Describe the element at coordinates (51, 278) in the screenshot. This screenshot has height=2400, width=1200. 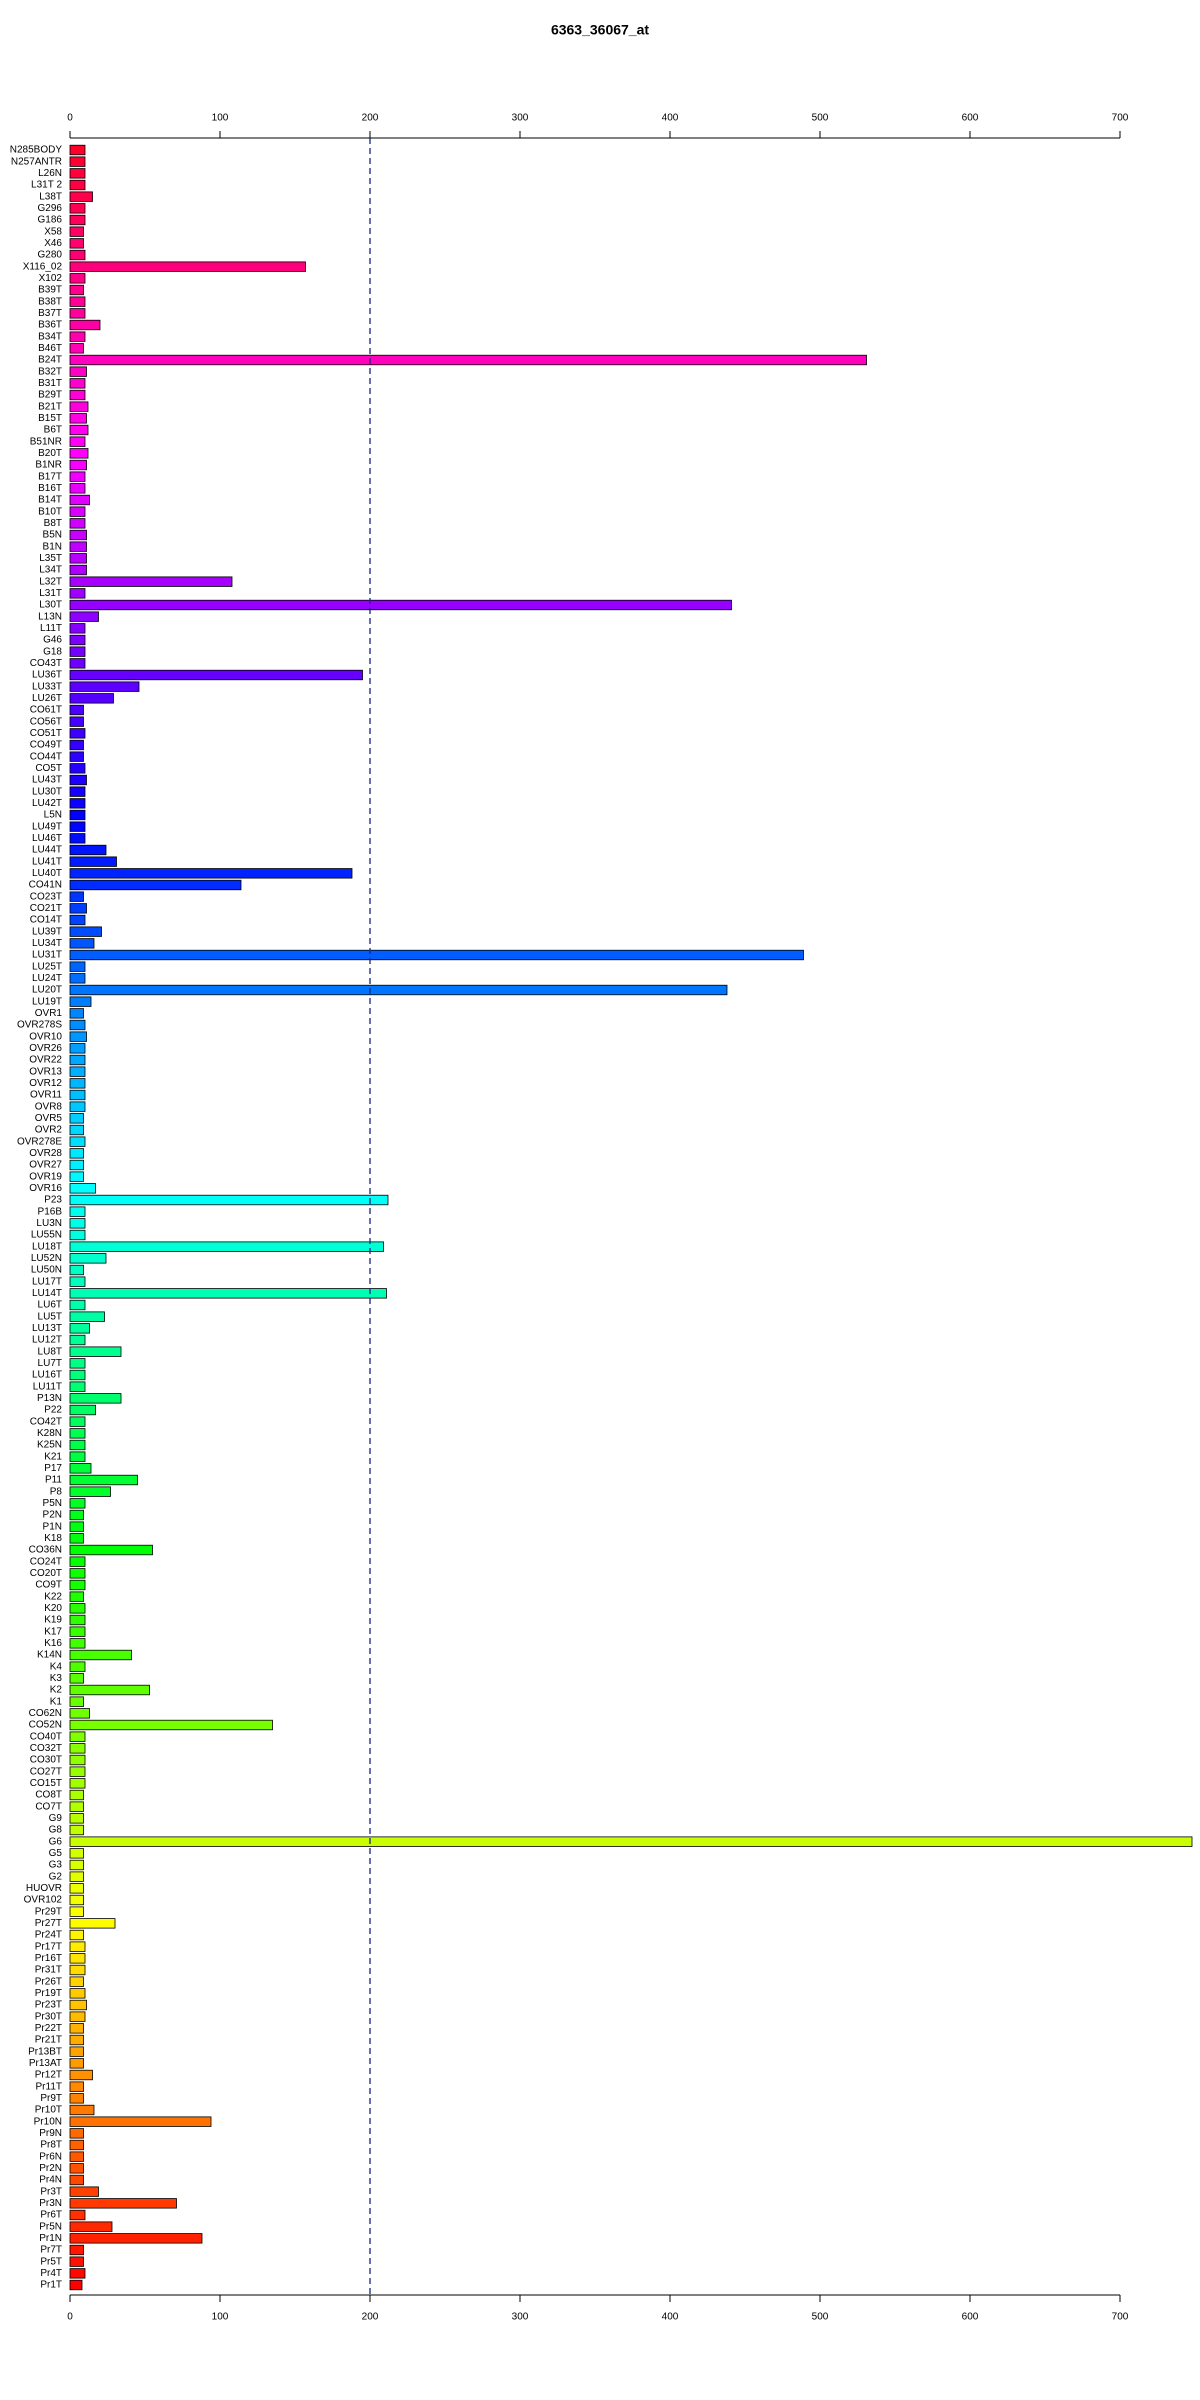
I see `y-tick-label: X102` at that location.